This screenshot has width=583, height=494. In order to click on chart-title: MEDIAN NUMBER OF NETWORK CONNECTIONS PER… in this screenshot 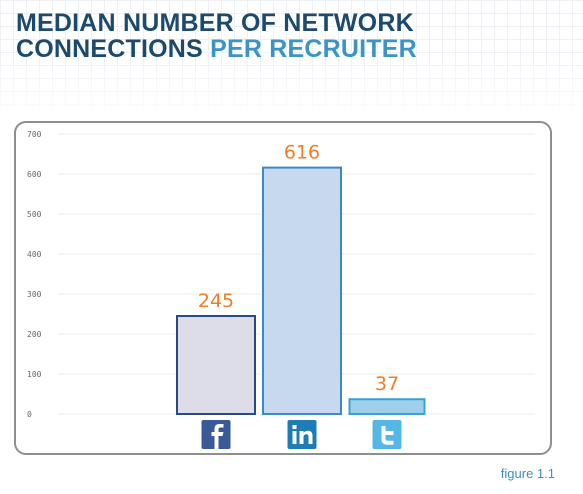, I will do `click(216, 36)`.